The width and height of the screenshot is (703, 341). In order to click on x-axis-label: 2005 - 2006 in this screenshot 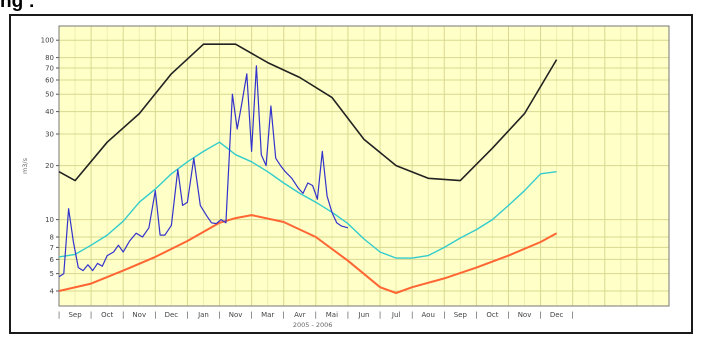, I will do `click(313, 325)`.